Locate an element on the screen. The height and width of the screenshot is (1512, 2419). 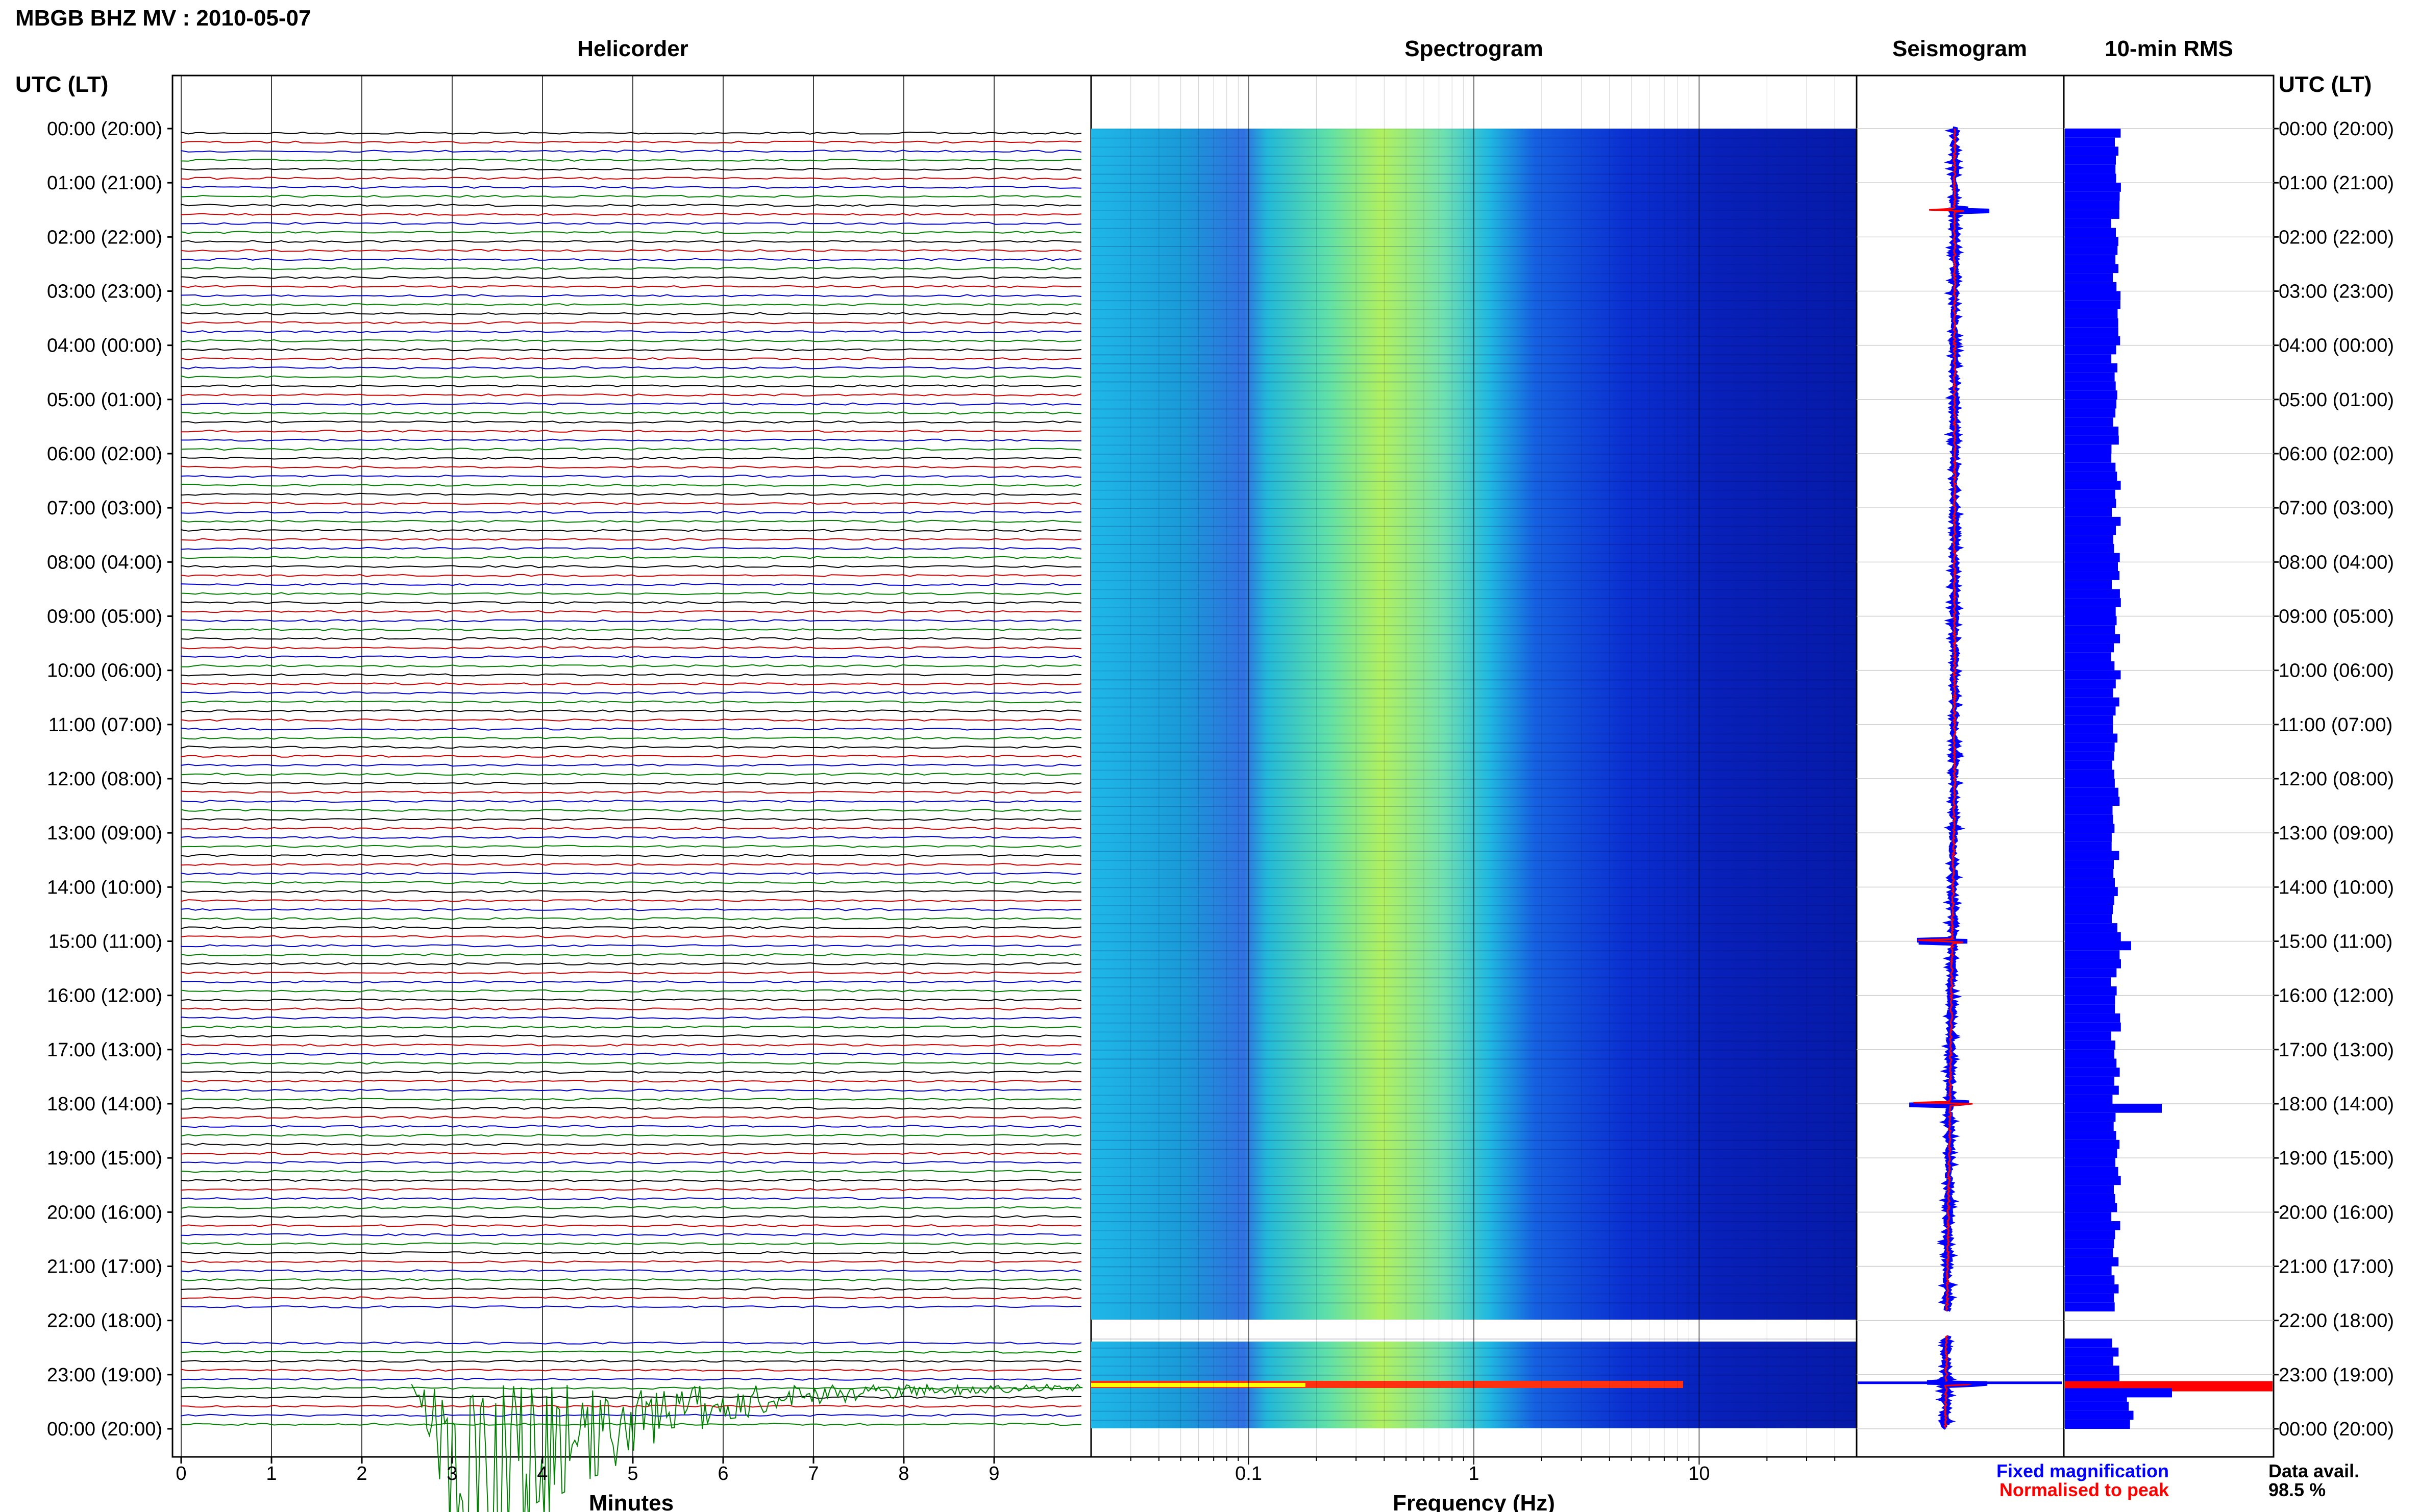
spectrogram-event-core is located at coordinates (1198, 1385).